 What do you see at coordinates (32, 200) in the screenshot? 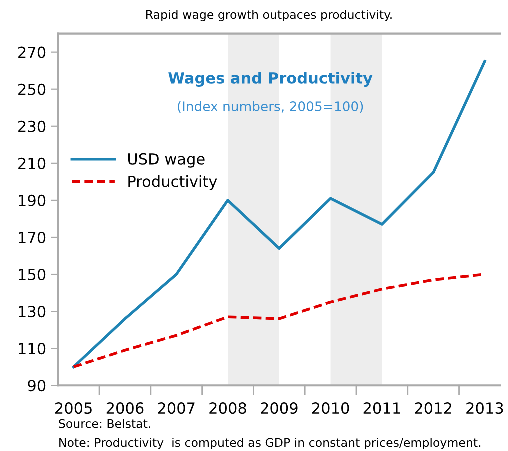
I see `y-tick-label: 190` at bounding box center [32, 200].